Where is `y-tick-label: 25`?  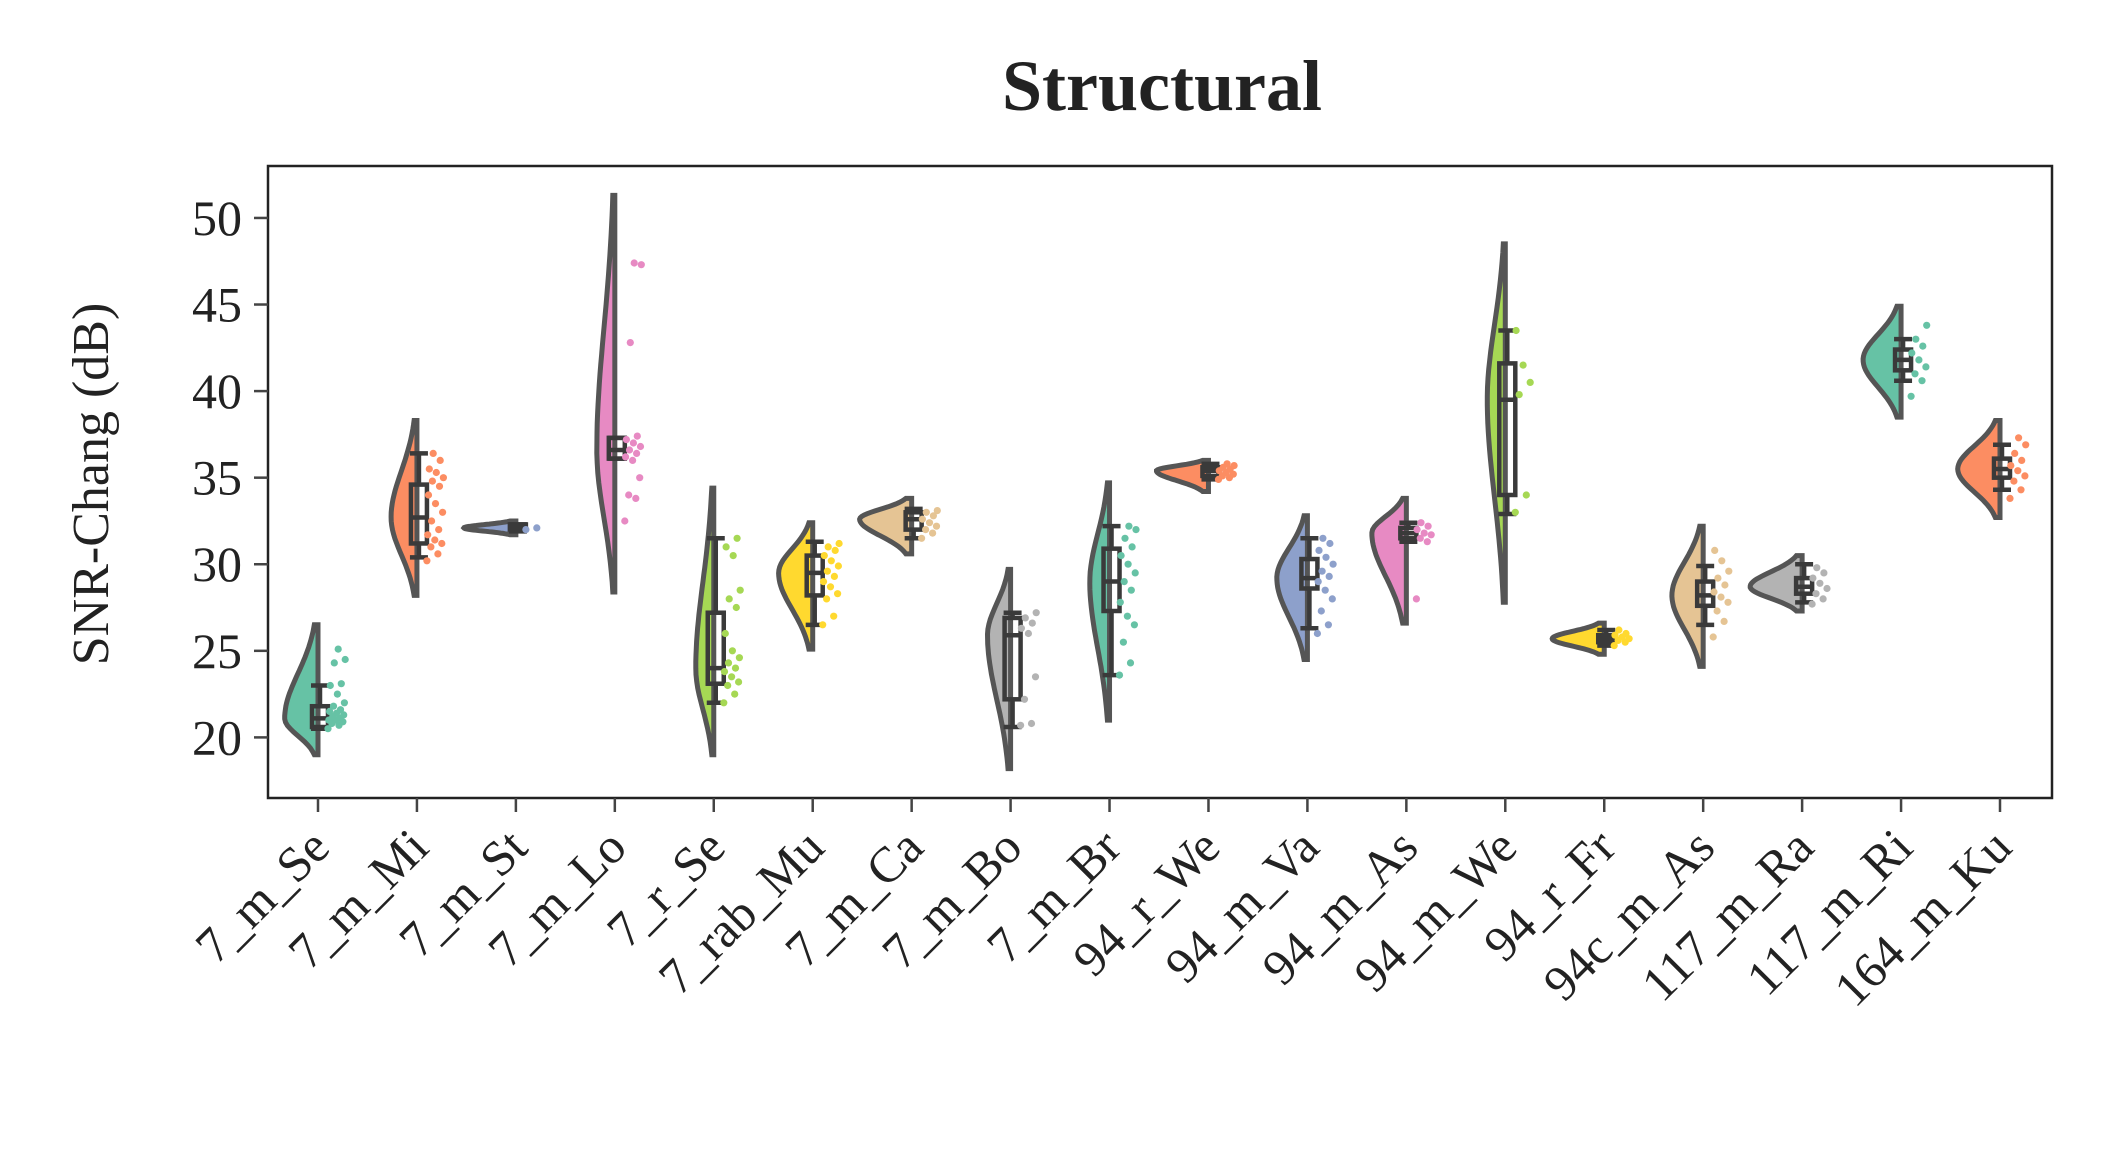 y-tick-label: 25 is located at coordinates (217, 651).